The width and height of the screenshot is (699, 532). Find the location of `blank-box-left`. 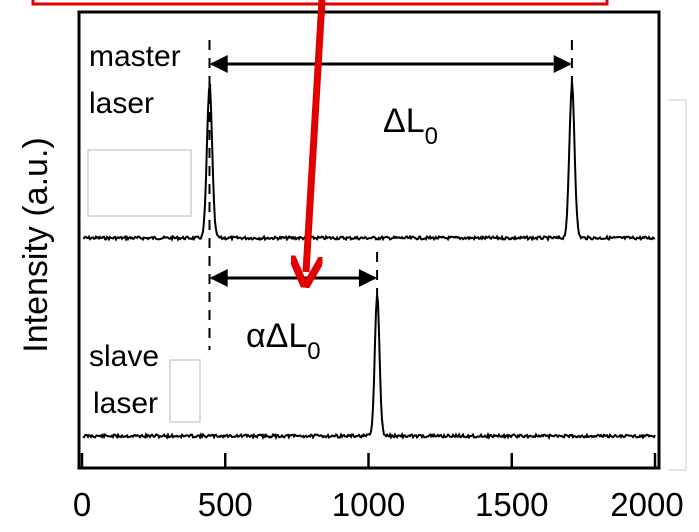

blank-box-left is located at coordinates (139, 183).